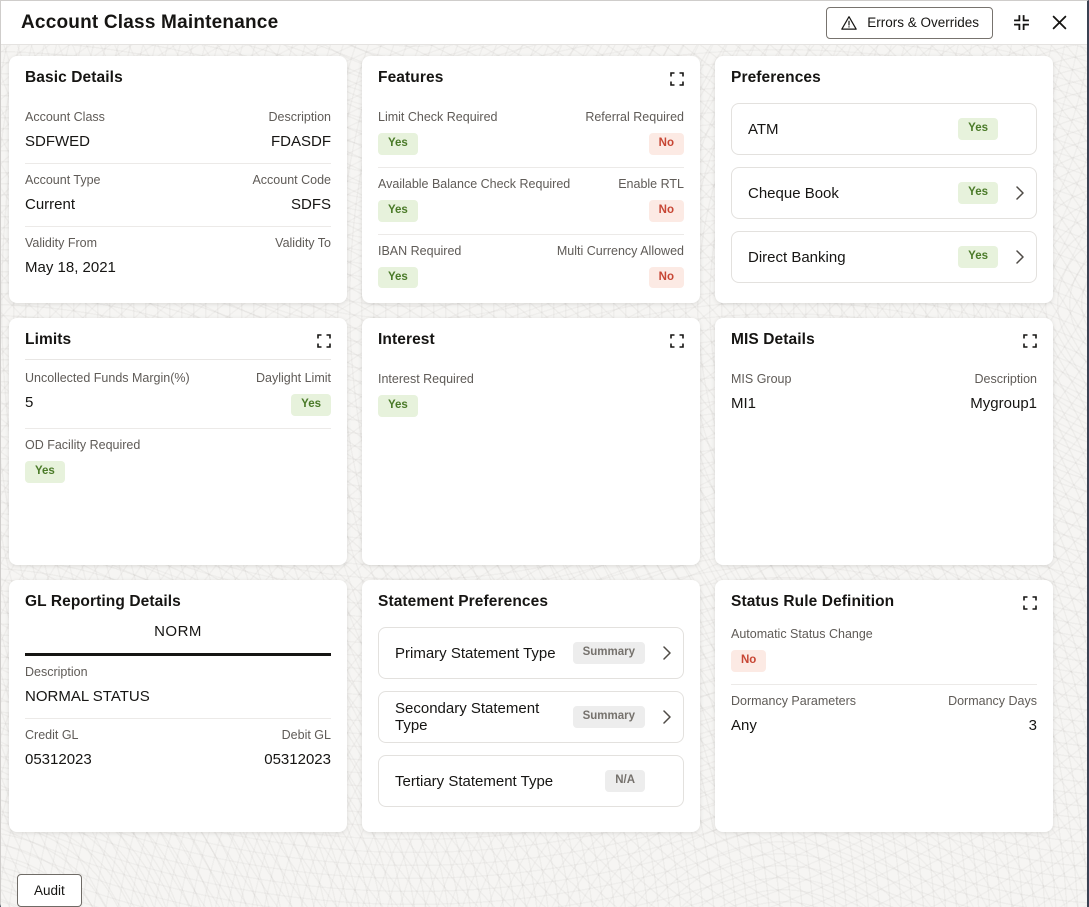 Image resolution: width=1089 pixels, height=907 pixels. Describe the element at coordinates (297, 759) in the screenshot. I see `debit-gl-value: 05312023` at that location.